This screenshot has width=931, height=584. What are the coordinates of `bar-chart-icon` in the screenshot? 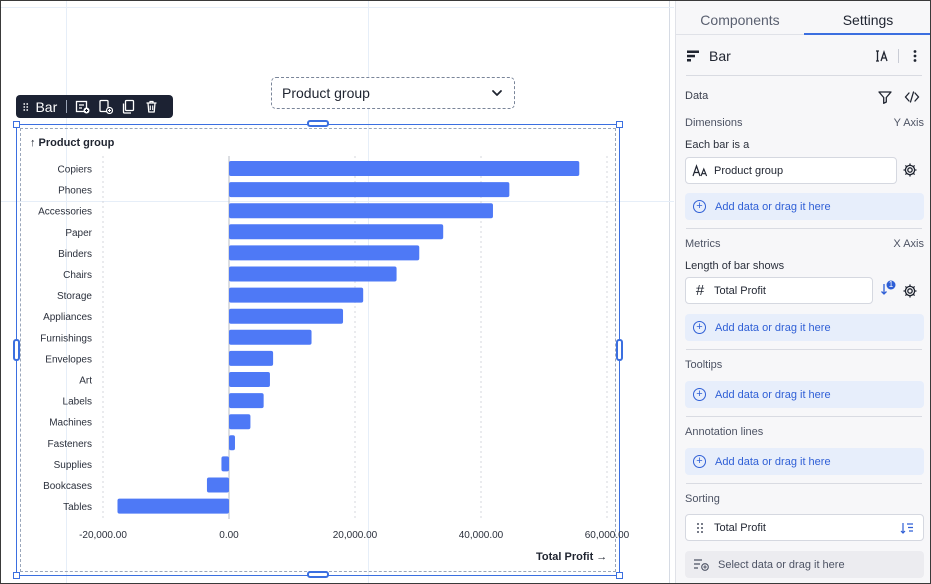 It's located at (693, 56).